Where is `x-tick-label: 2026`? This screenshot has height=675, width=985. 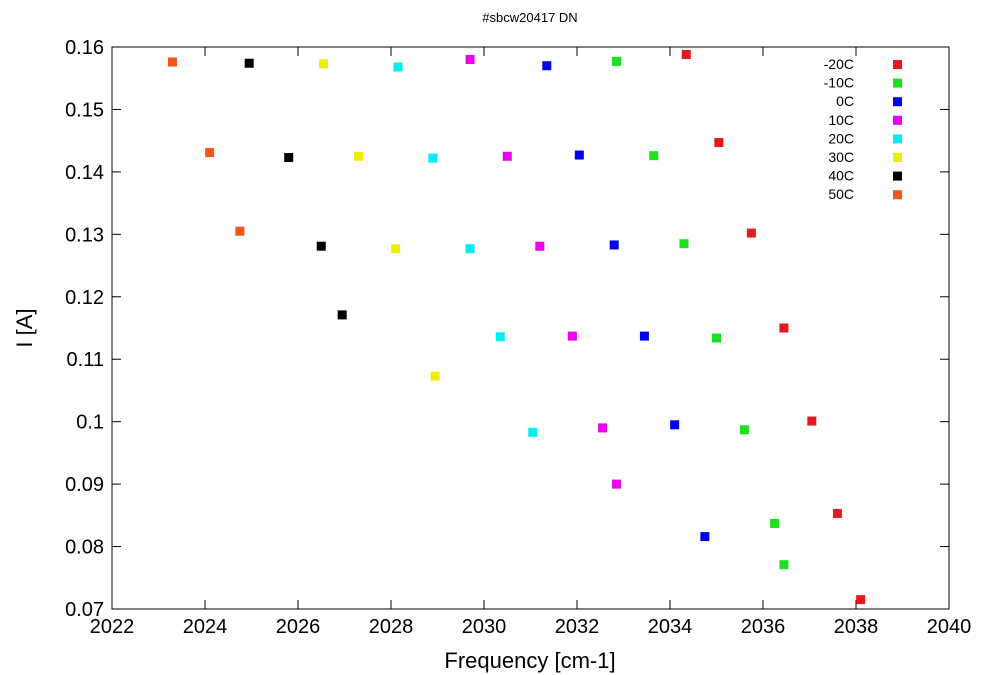 x-tick-label: 2026 is located at coordinates (298, 627).